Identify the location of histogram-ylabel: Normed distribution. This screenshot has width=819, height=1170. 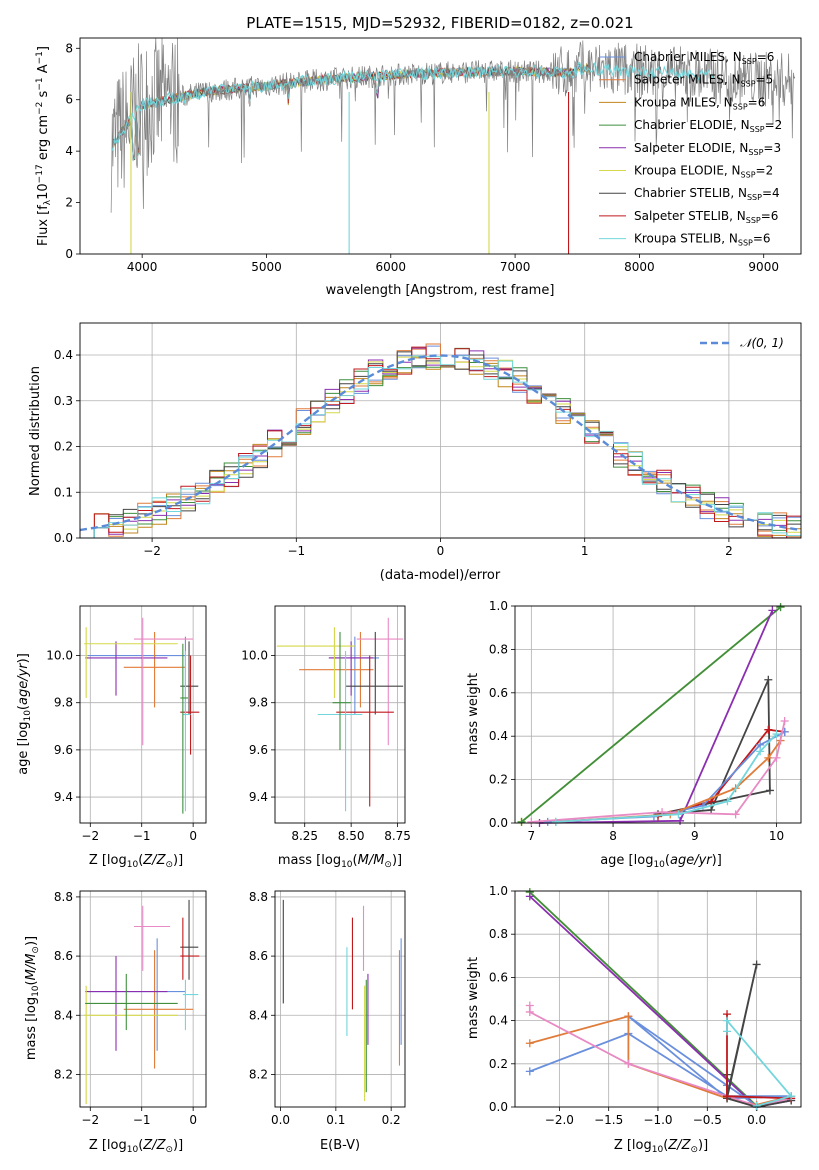
(35, 431).